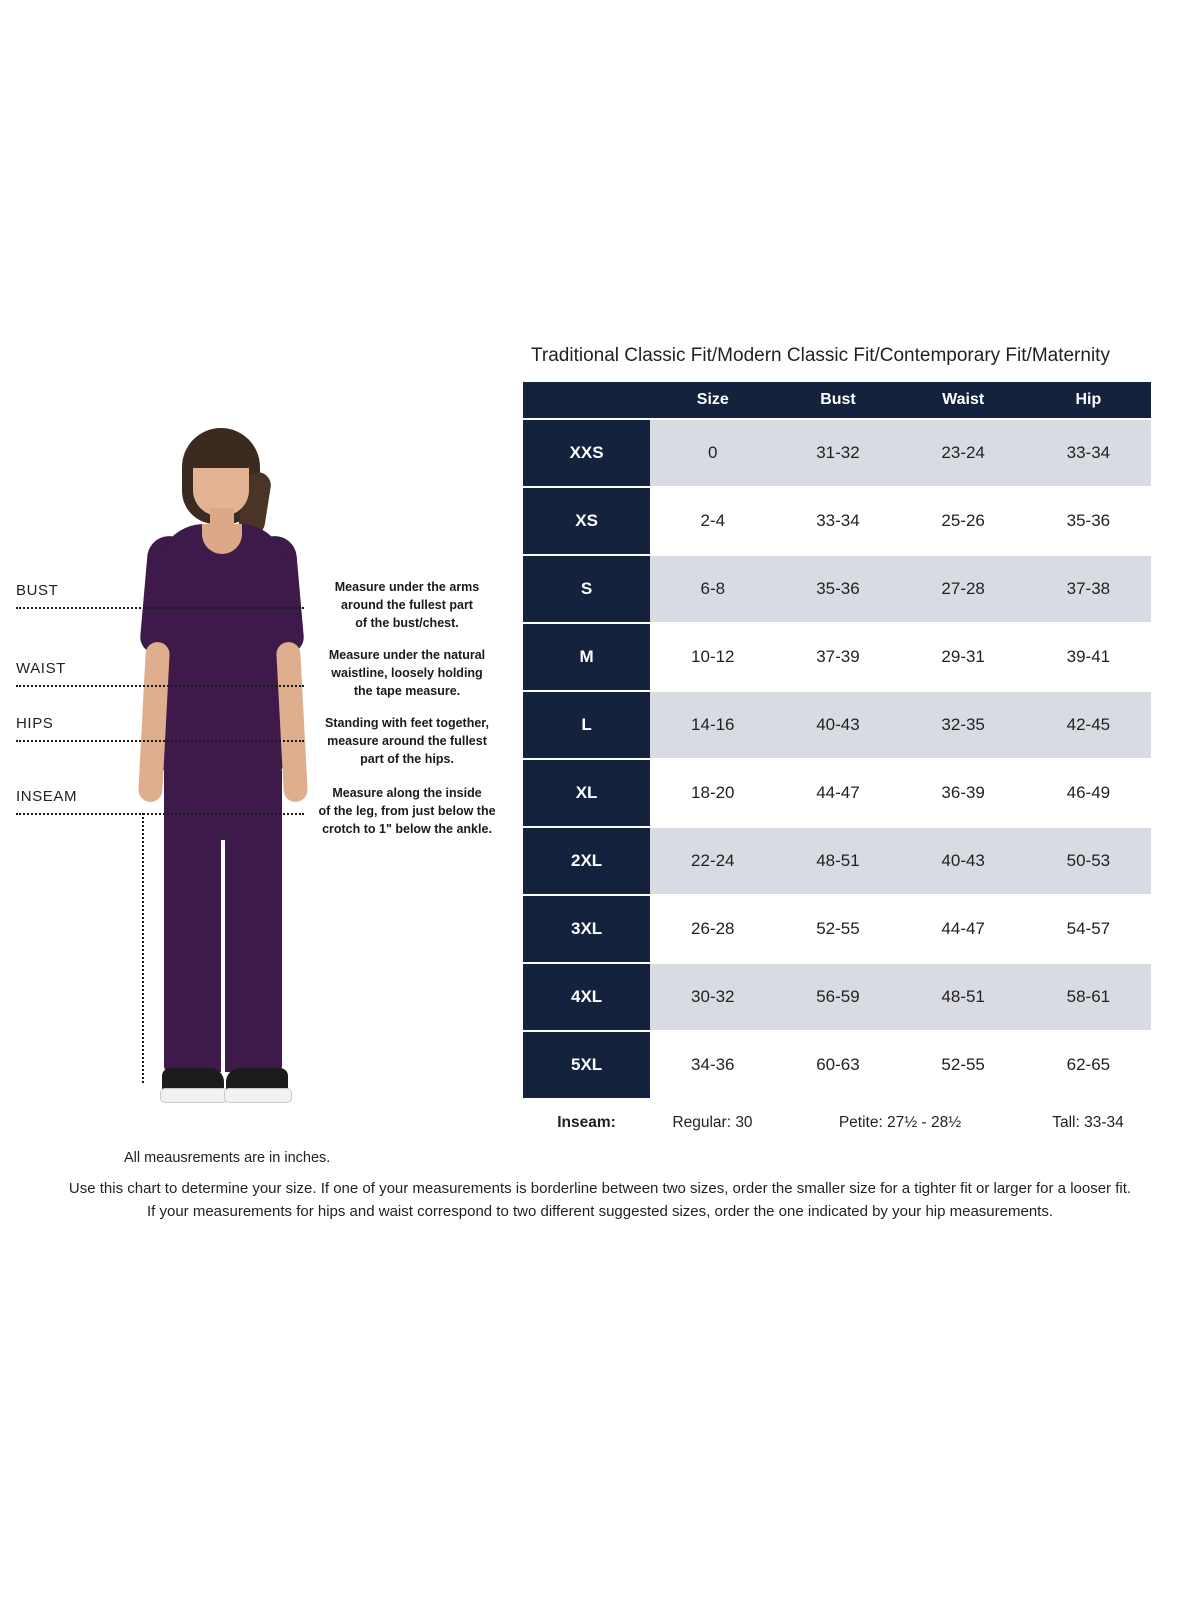  Describe the element at coordinates (713, 453) in the screenshot. I see `cell-size: 0` at that location.